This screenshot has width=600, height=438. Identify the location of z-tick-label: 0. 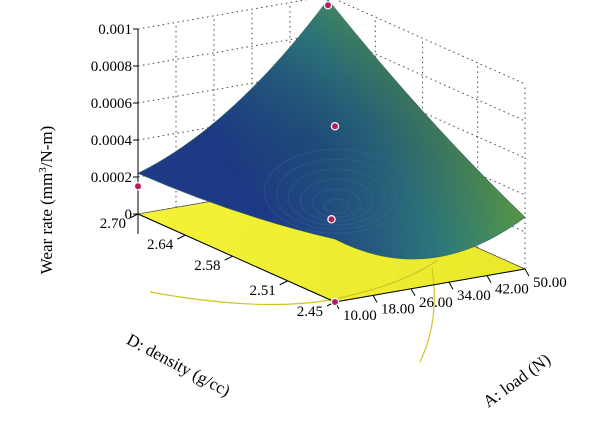
(129, 215).